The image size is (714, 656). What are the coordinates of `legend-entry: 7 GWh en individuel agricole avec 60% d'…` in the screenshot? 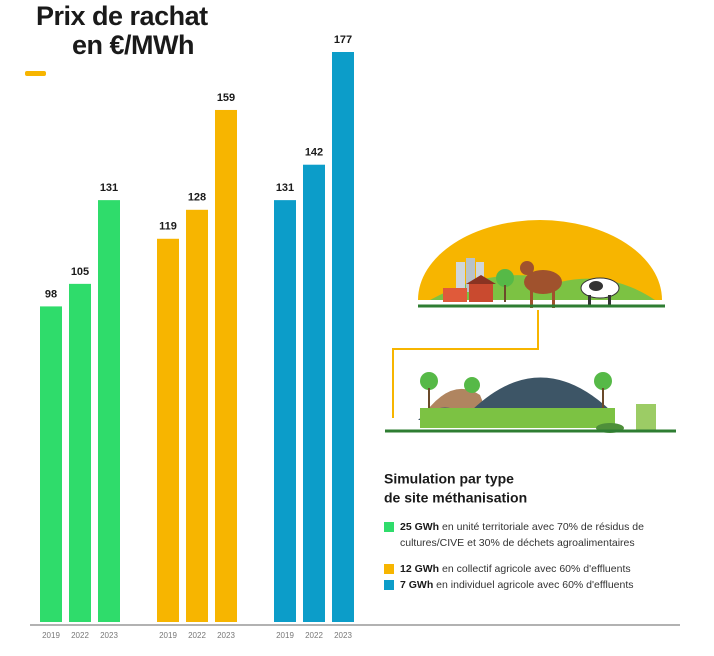 It's located at (517, 585).